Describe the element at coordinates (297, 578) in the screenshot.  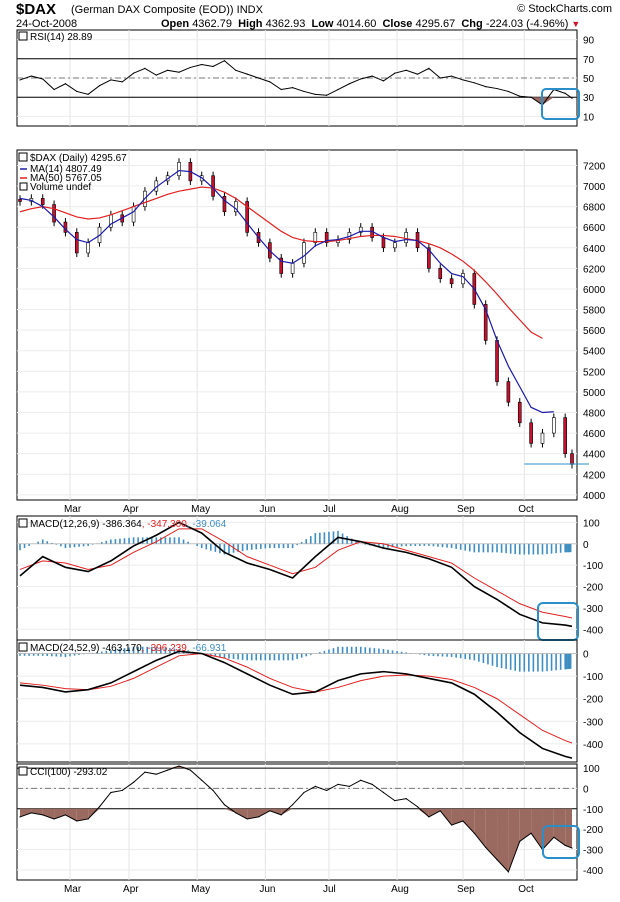
I see `macd1-panel-frame` at that location.